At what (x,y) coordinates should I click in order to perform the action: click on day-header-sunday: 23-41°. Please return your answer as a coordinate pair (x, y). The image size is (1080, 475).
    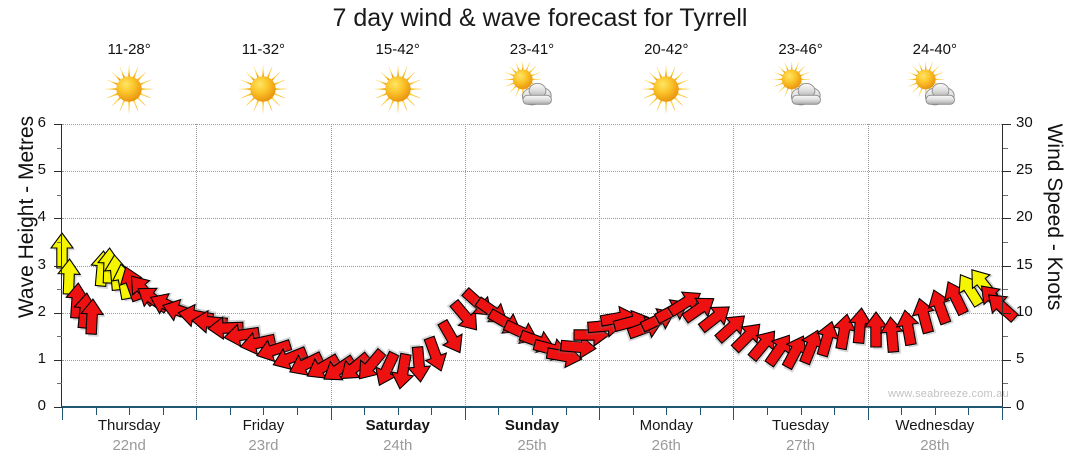
    Looking at the image, I should click on (532, 80).